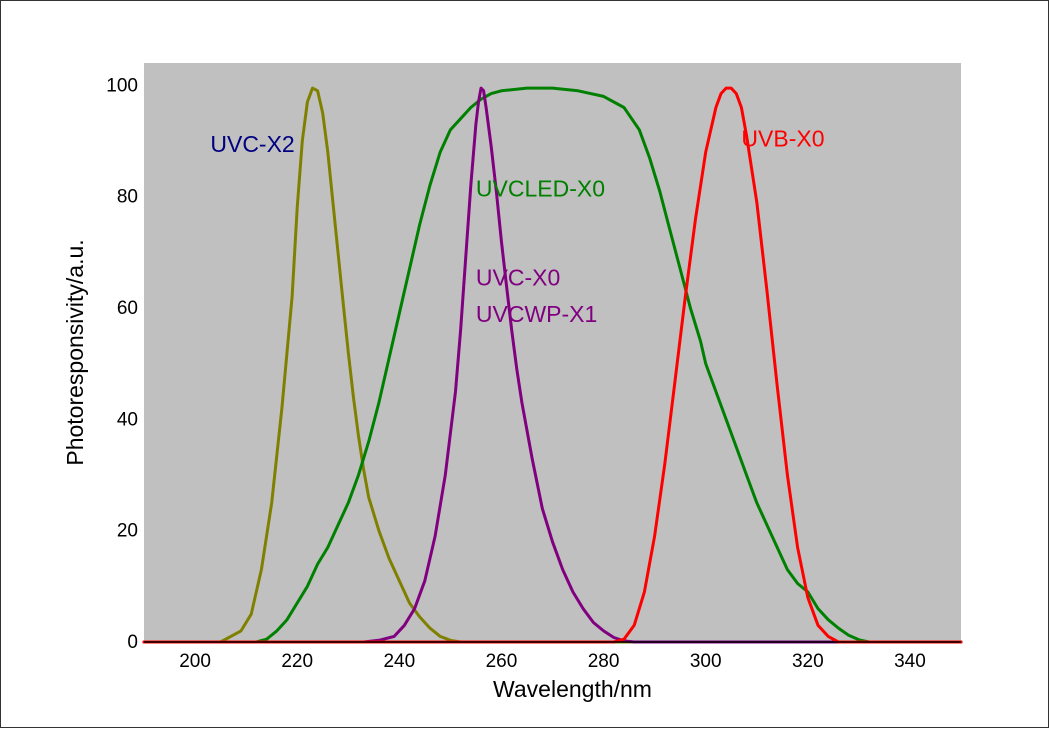 The height and width of the screenshot is (729, 1049). Describe the element at coordinates (604, 661) in the screenshot. I see `x-tick-label: 280` at that location.